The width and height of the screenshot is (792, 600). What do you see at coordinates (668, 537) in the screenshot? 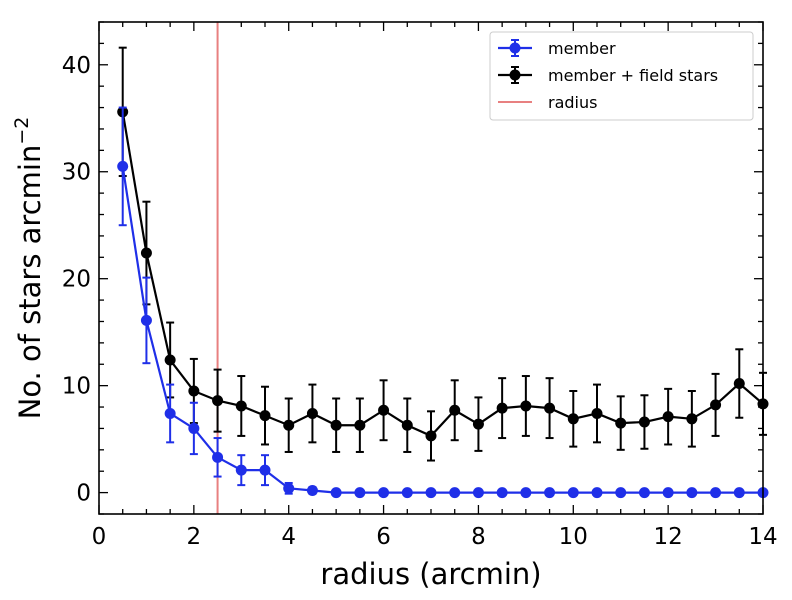
I see `x-tick-label: 12` at bounding box center [668, 537].